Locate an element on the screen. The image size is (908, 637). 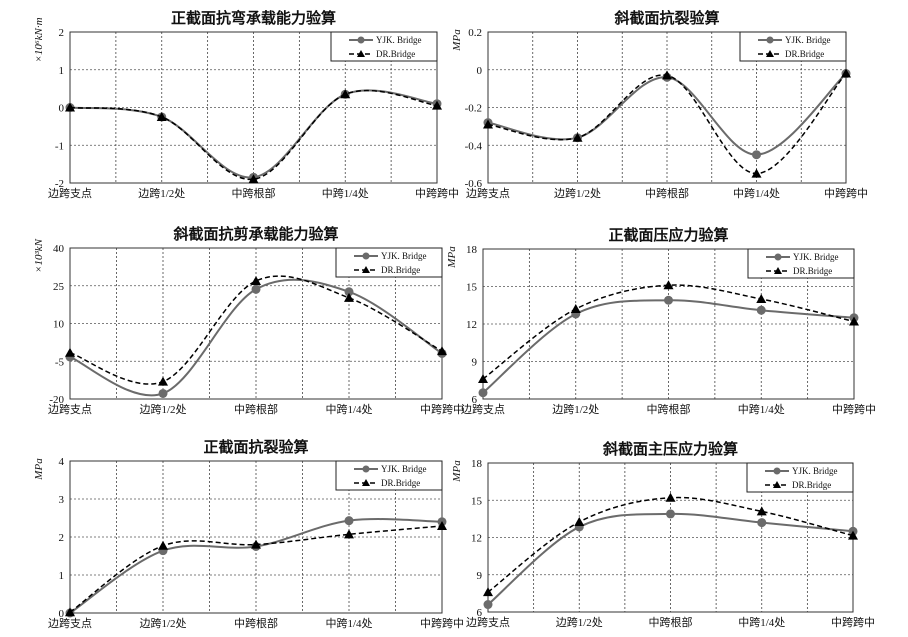
series-line is located at coordinates (667, 124).